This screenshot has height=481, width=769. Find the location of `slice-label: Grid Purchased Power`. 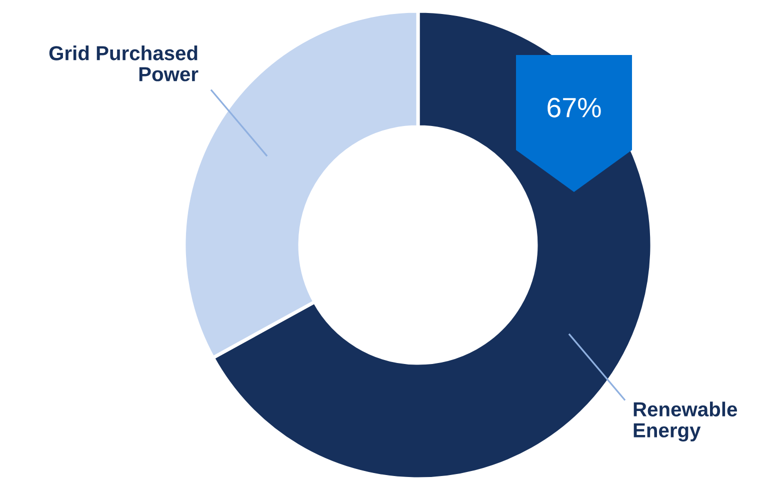

slice-label: Grid Purchased Power is located at coordinates (123, 64).